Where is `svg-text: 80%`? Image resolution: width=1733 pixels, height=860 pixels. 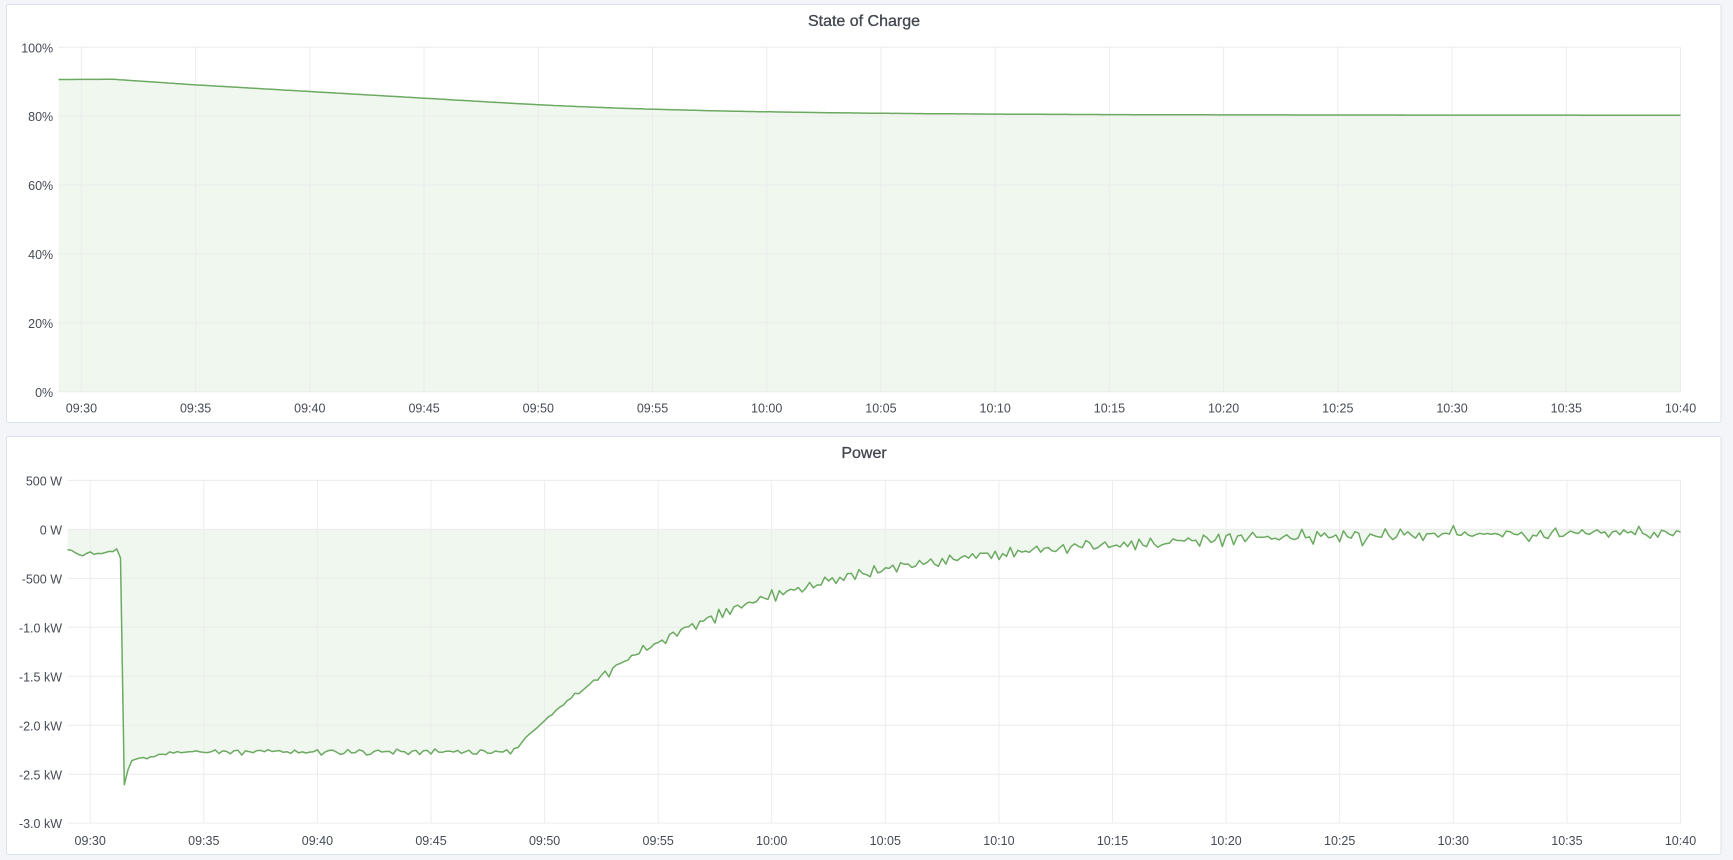
svg-text: 80% is located at coordinates (40, 117).